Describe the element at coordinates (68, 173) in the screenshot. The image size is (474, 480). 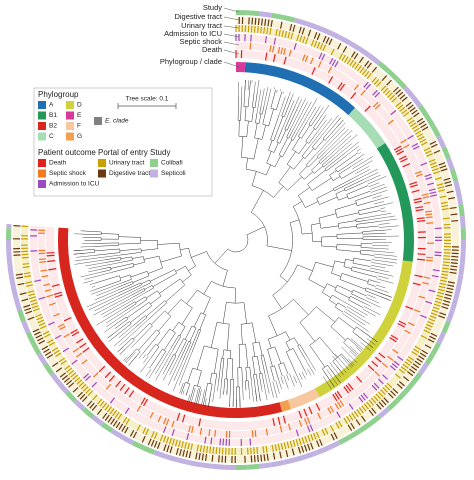
I see `legend-label: Septic shock` at that location.